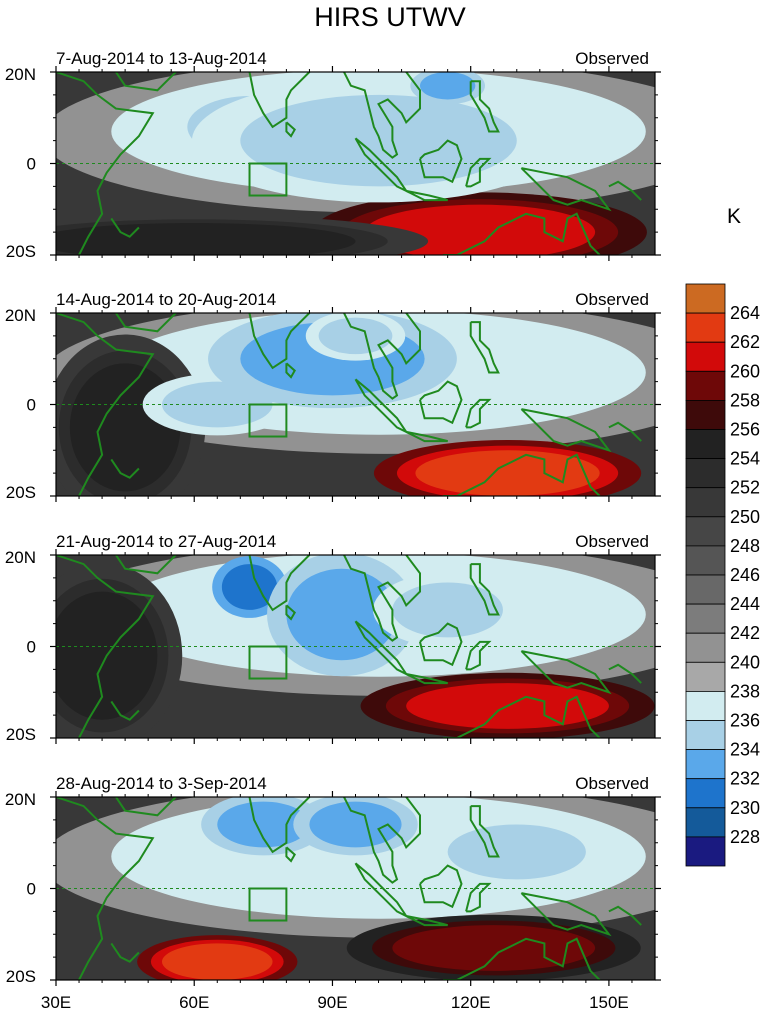  Describe the element at coordinates (745, 837) in the screenshot. I see `colorbar-label: 228` at that location.